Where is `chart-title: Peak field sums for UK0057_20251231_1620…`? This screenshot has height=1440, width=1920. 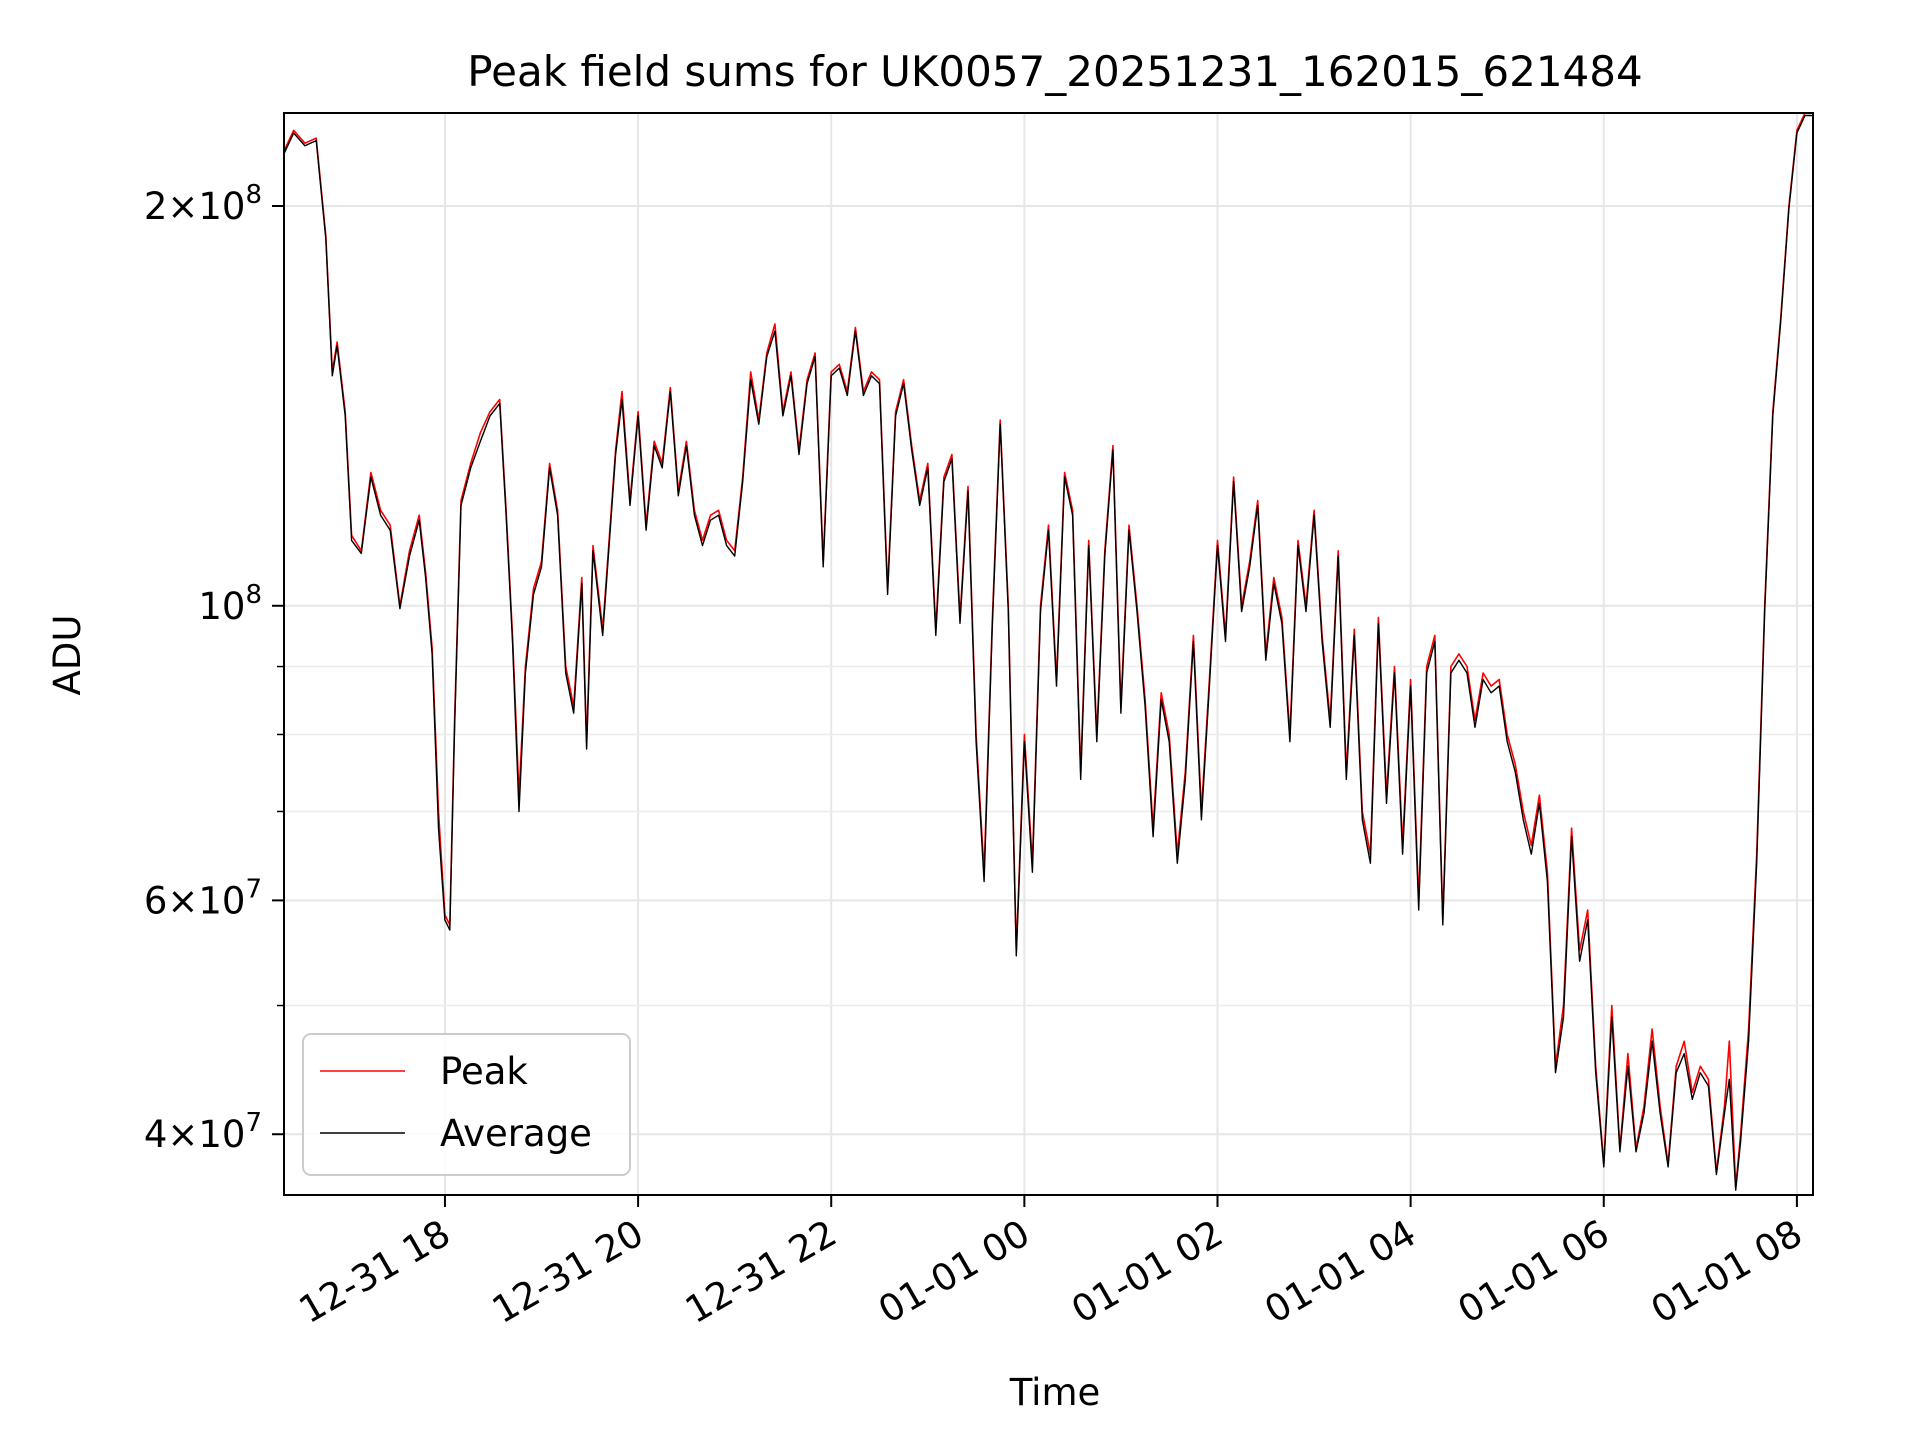
chart-title: Peak field sums for UK0057_20251231_1620… is located at coordinates (1054, 71).